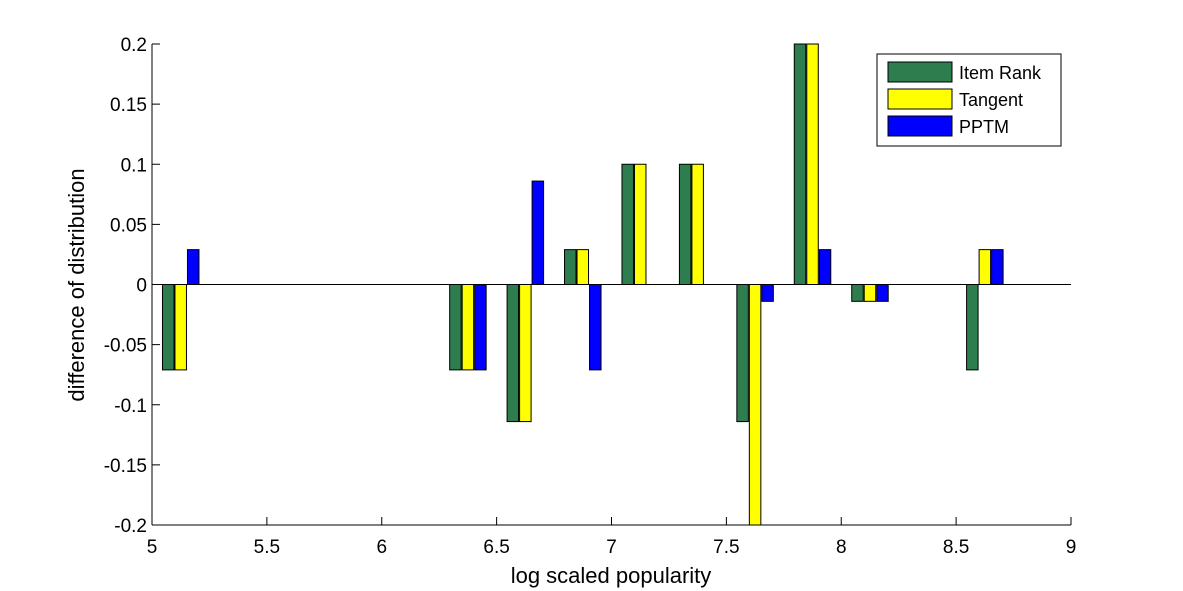 This screenshot has height=591, width=1183. What do you see at coordinates (496, 547) in the screenshot?
I see `x-tick-label: 6.5` at bounding box center [496, 547].